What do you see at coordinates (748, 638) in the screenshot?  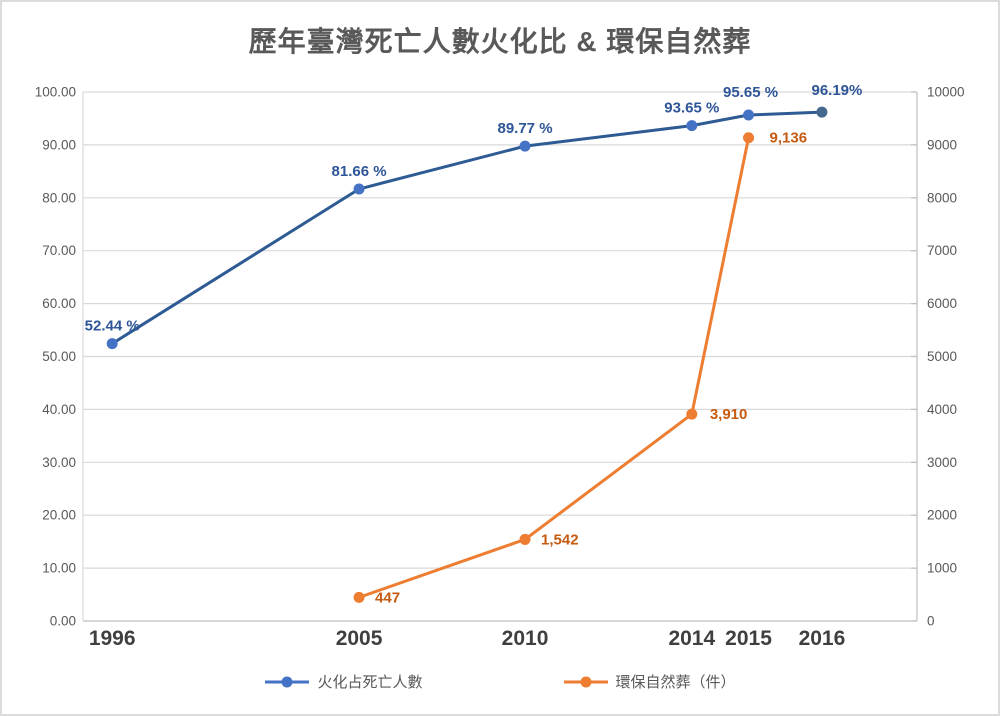 I see `x-axis-tick-label: 2015` at bounding box center [748, 638].